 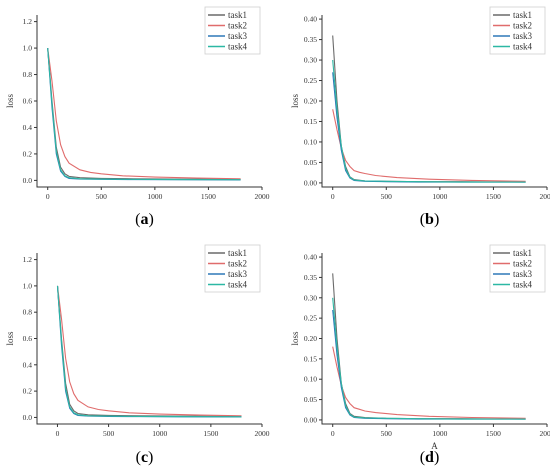 I want to click on panel-label: (d), so click(x=430, y=457).